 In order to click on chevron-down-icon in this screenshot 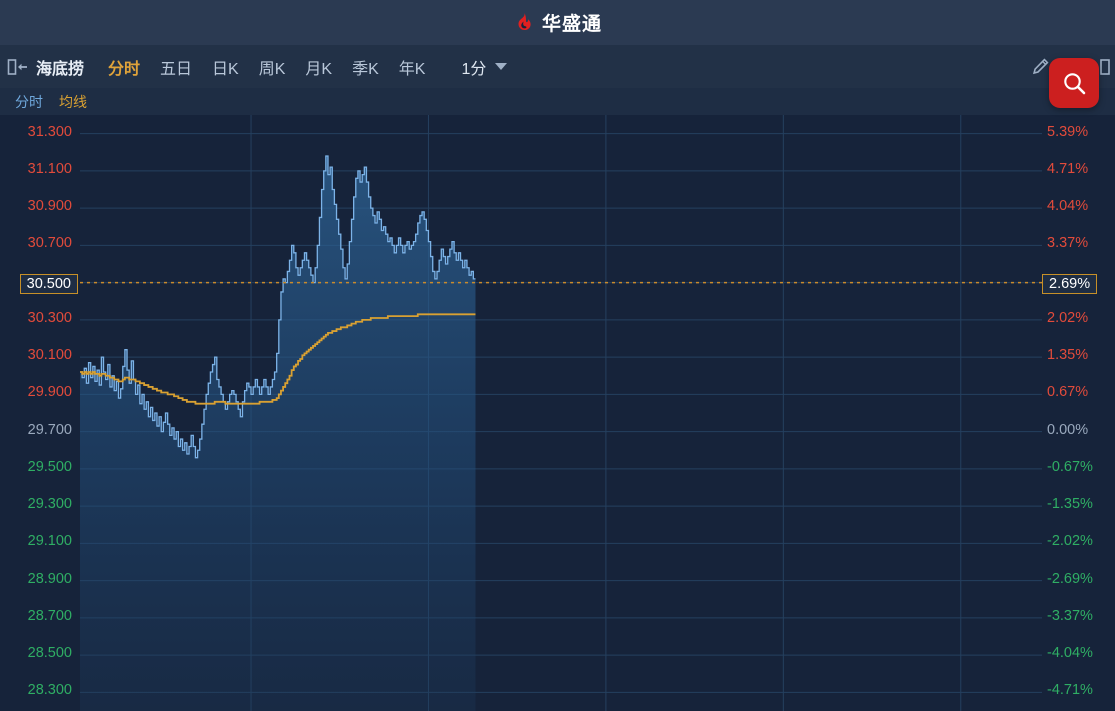, I will do `click(501, 66)`.